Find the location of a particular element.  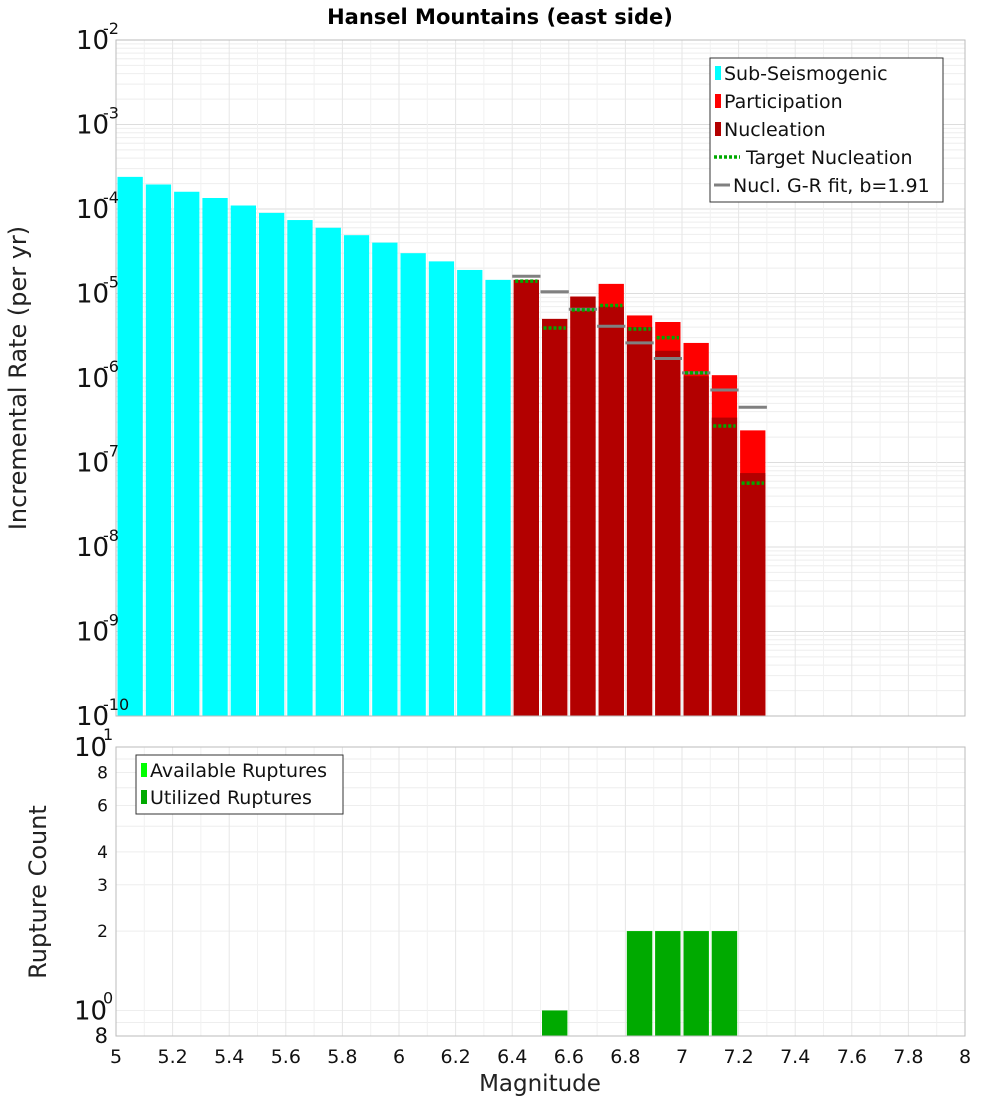

chart-title: Hansel Mountains (east side) is located at coordinates (500, 17).